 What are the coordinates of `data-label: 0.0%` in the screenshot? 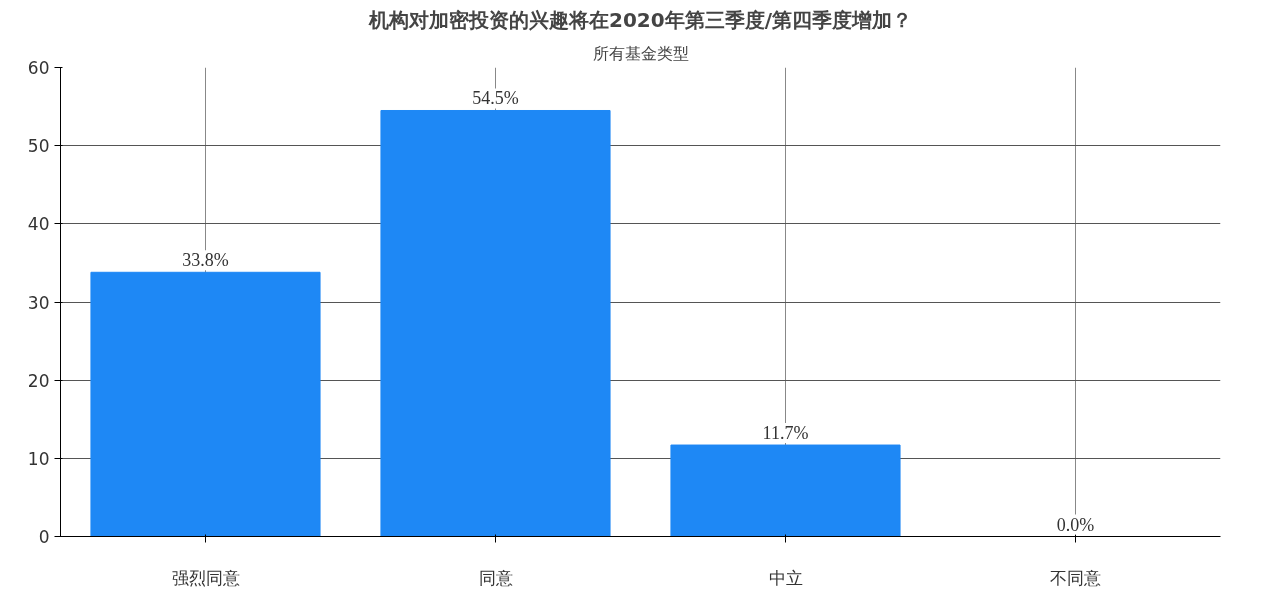 It's located at (1075, 524).